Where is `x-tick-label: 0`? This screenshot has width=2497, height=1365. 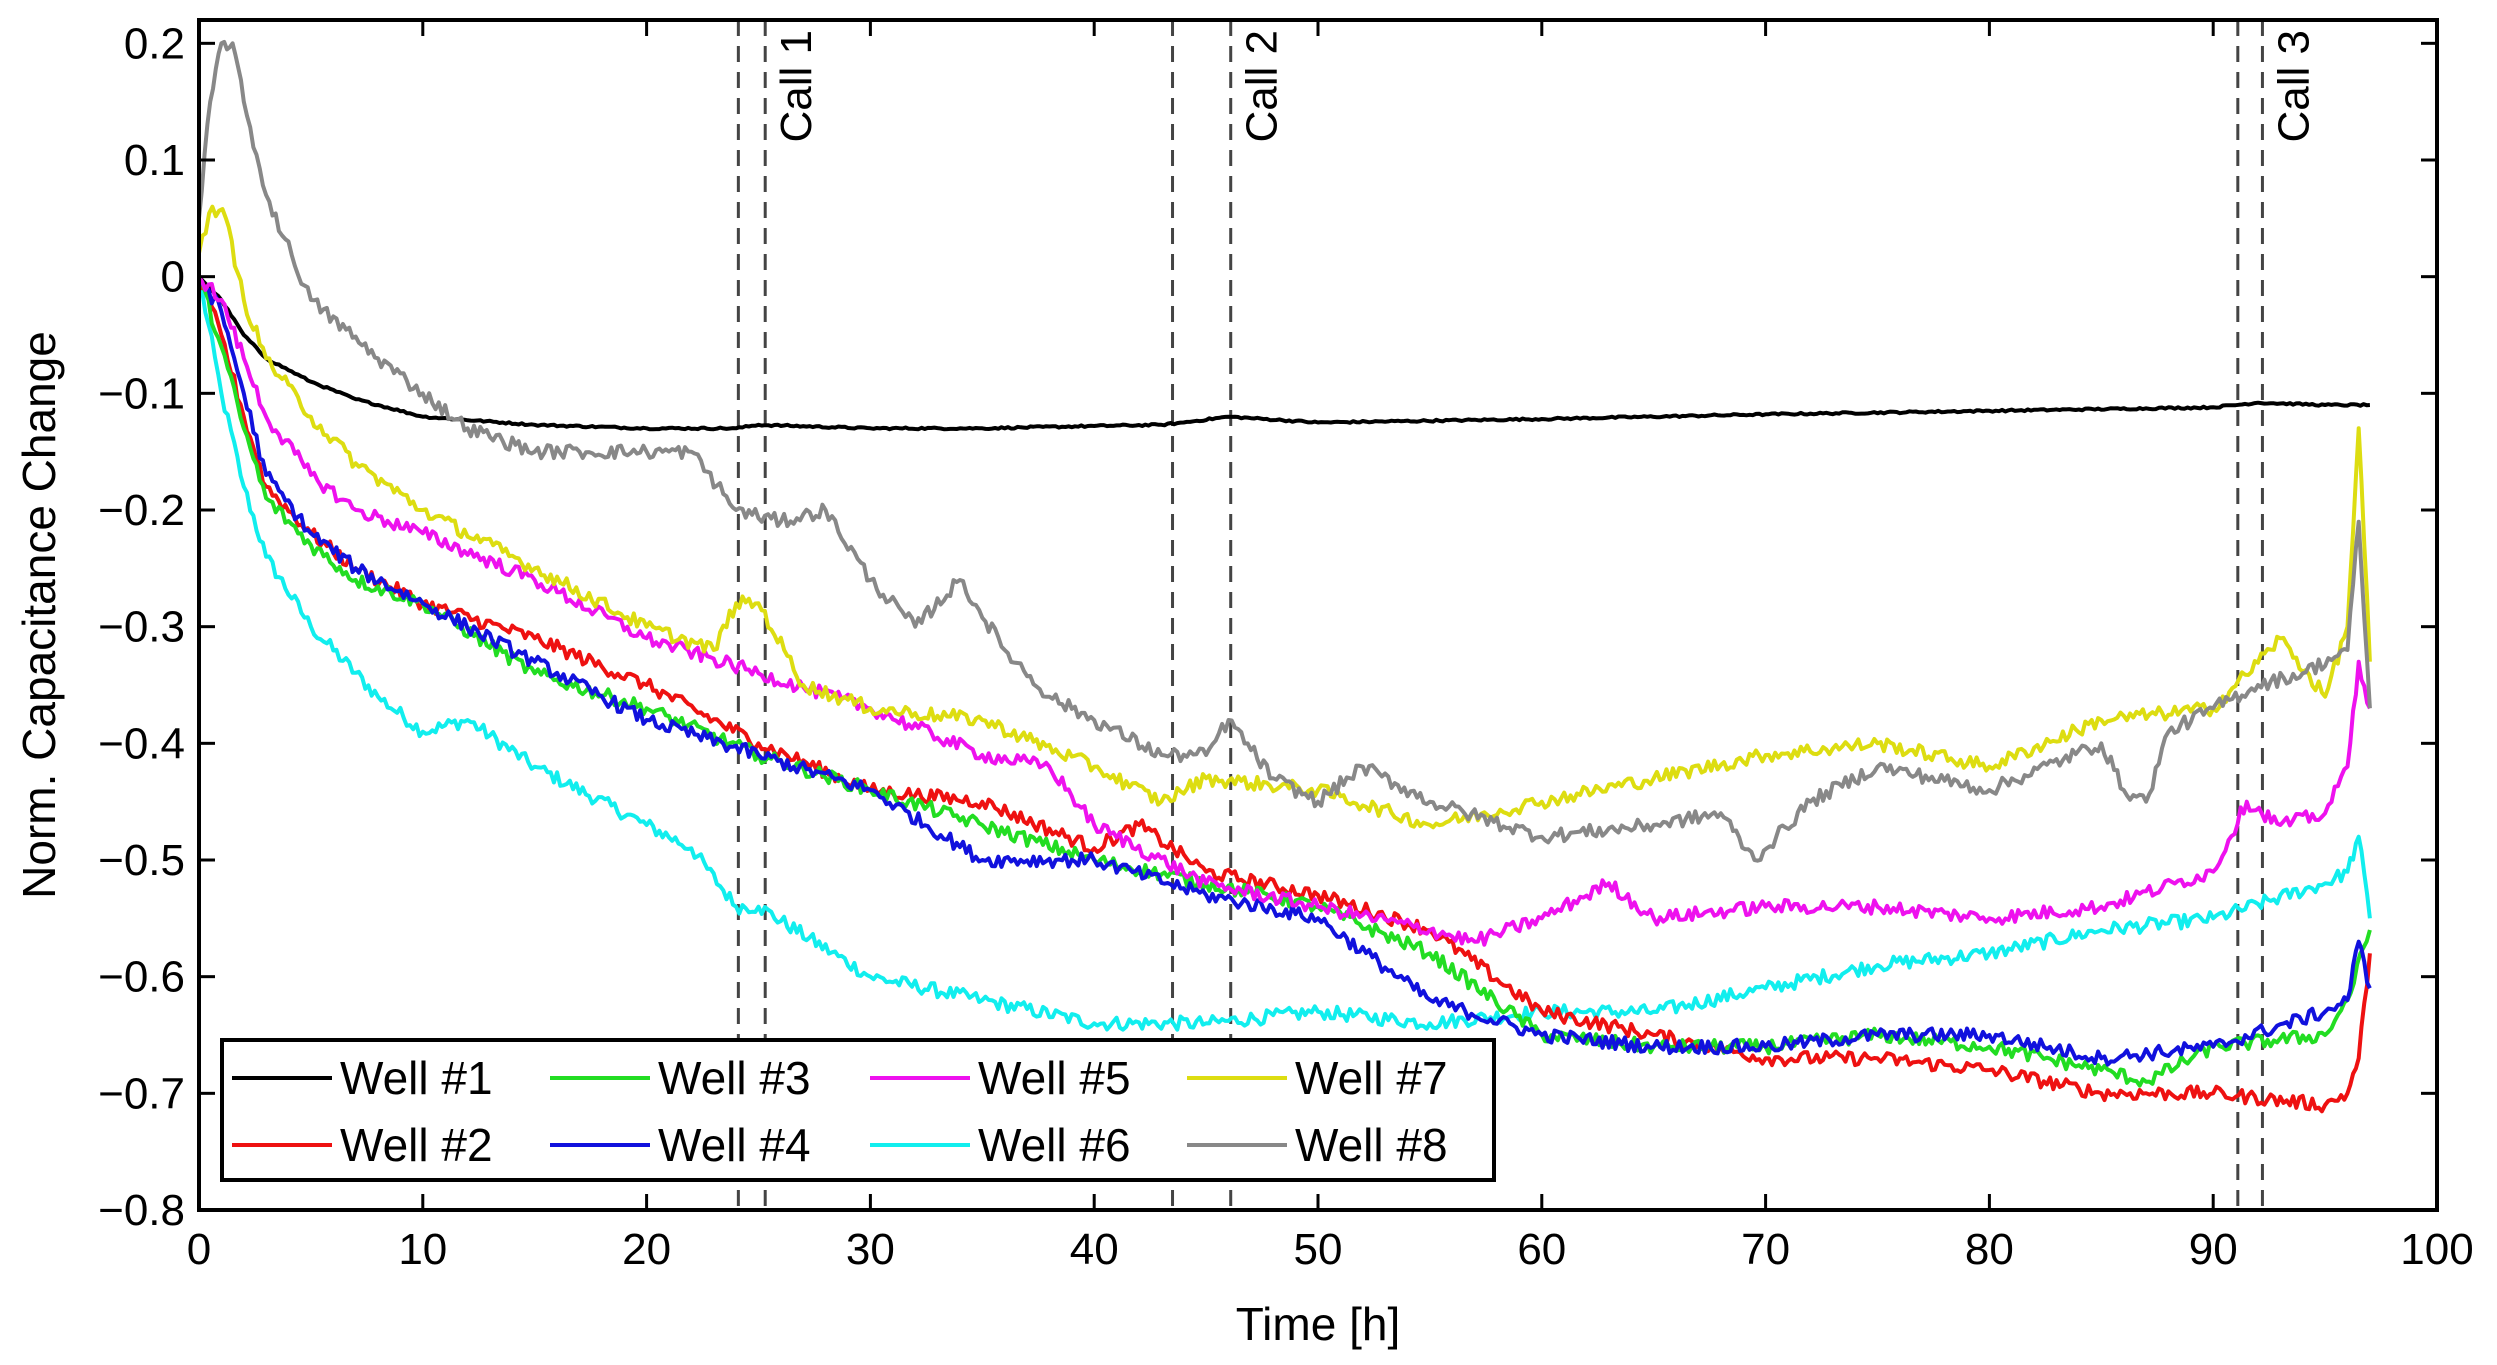 x-tick-label: 0 is located at coordinates (199, 1249).